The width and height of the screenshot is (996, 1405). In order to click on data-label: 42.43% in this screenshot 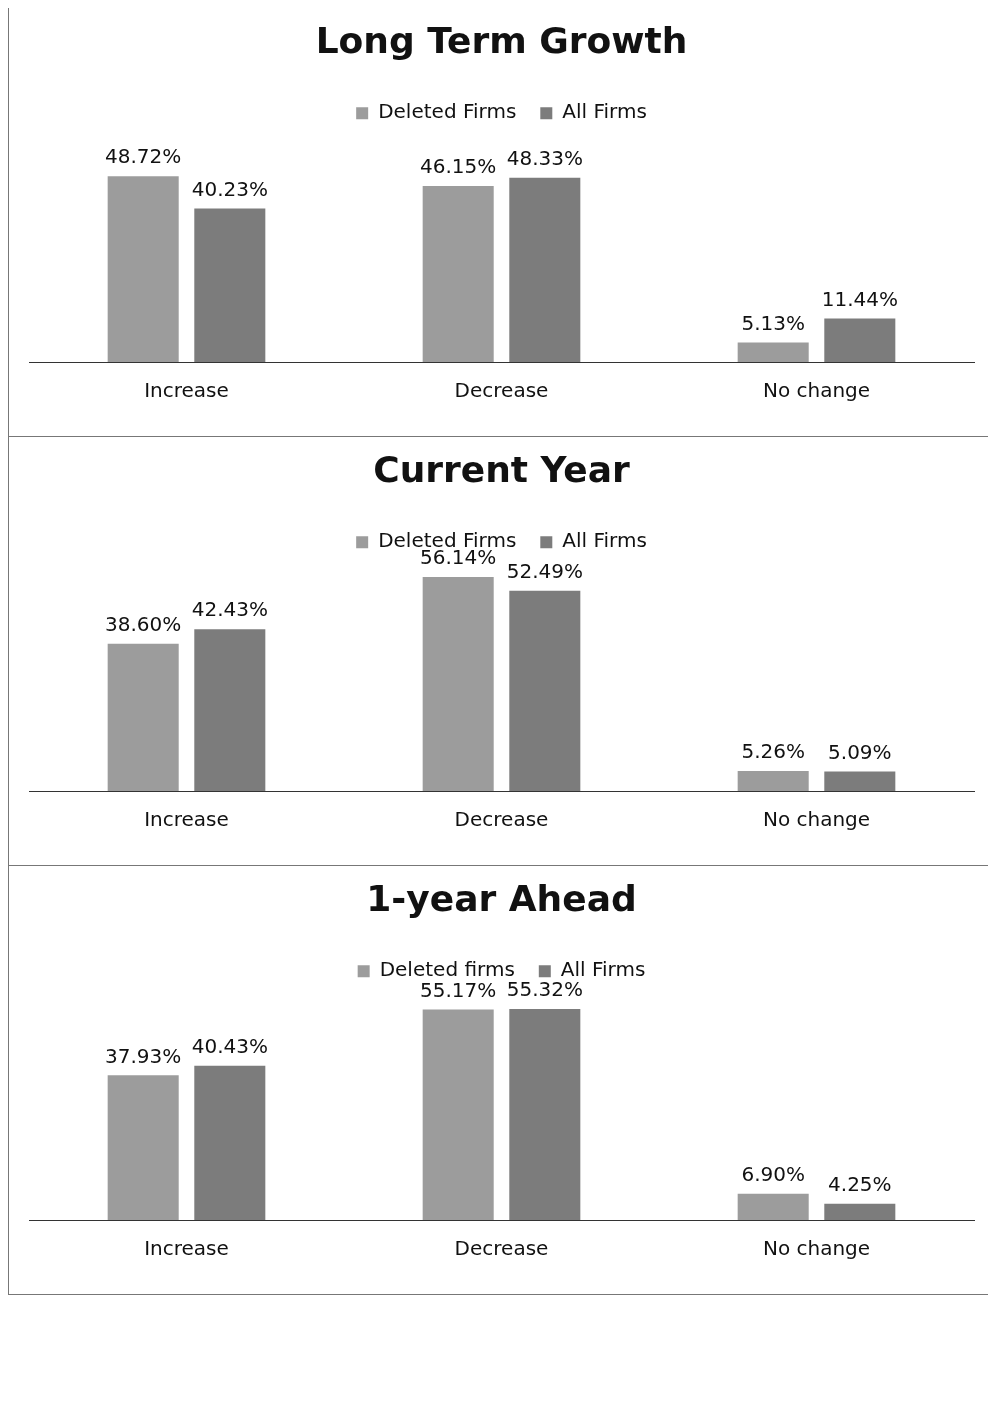, I will do `click(229, 609)`.